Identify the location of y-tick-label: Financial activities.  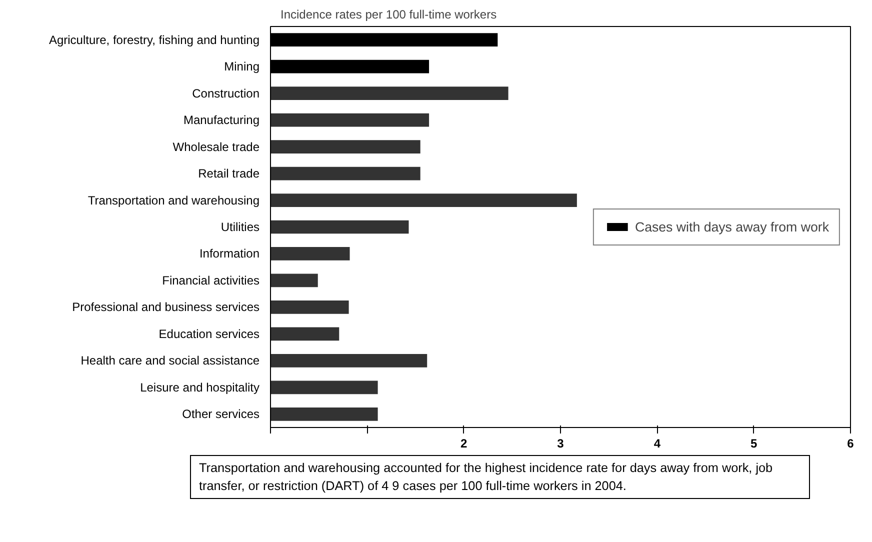
(211, 280).